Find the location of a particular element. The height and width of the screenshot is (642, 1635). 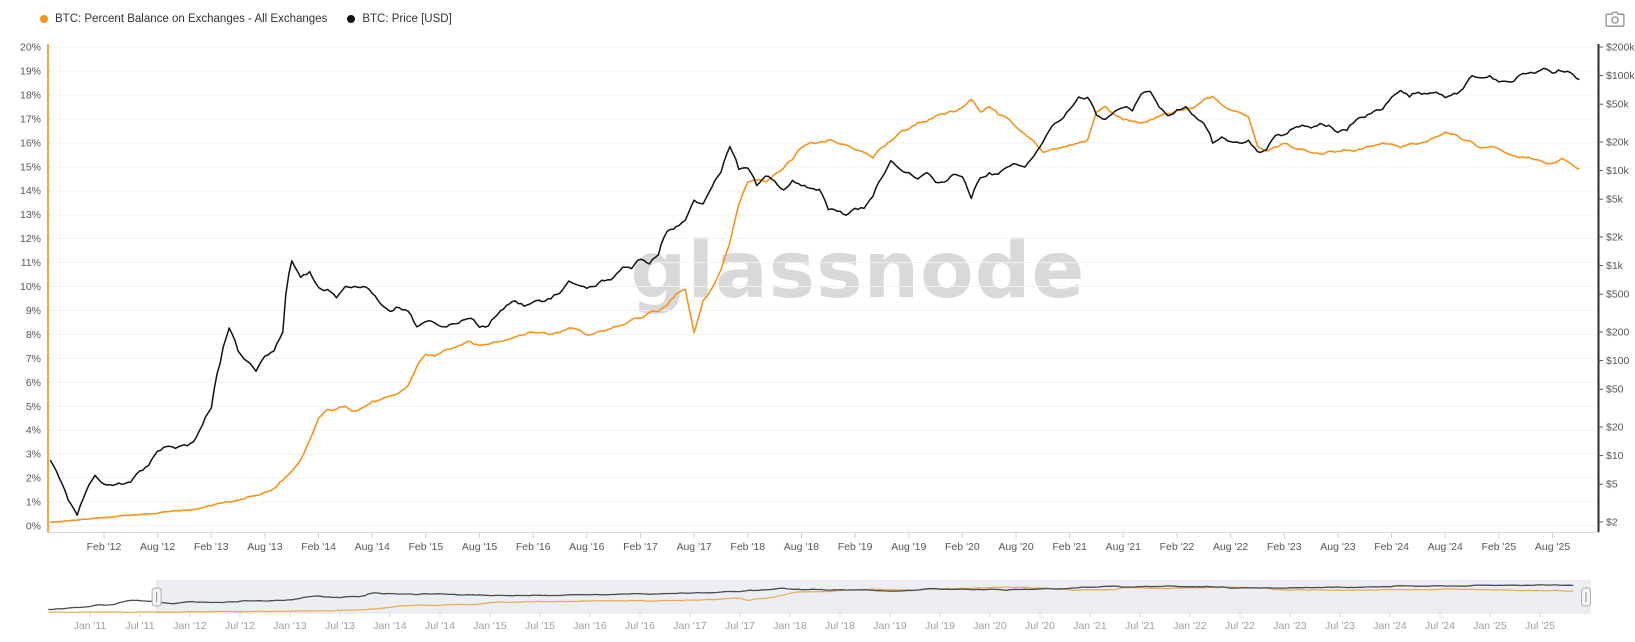

navigator-axis-label: Jul '18 is located at coordinates (840, 626).